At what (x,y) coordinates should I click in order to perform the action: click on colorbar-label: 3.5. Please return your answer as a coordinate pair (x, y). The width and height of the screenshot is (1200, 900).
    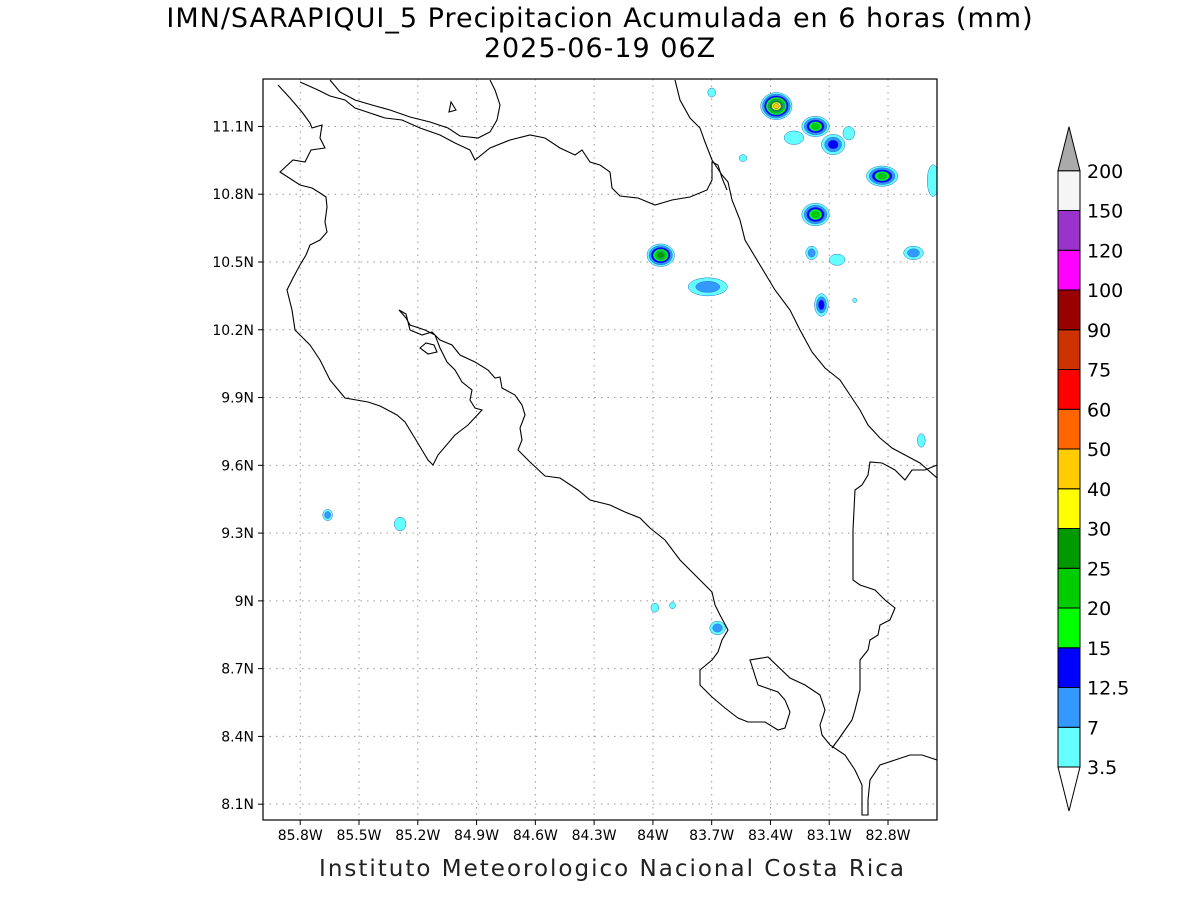
    Looking at the image, I should click on (1102, 768).